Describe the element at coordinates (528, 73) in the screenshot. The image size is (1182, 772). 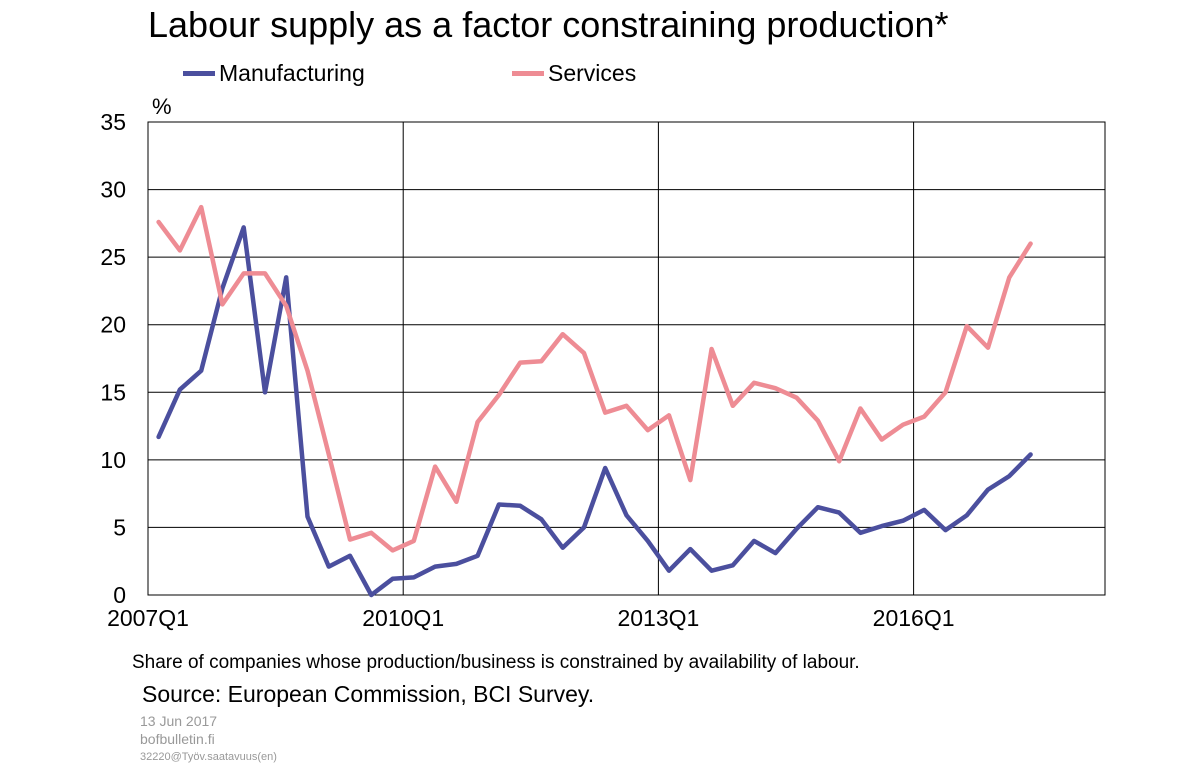
I see `legend-swatch-services` at that location.